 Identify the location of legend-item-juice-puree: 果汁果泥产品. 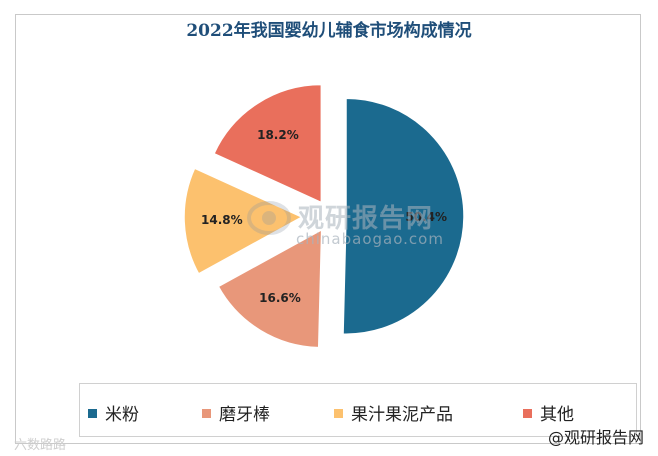
(393, 412).